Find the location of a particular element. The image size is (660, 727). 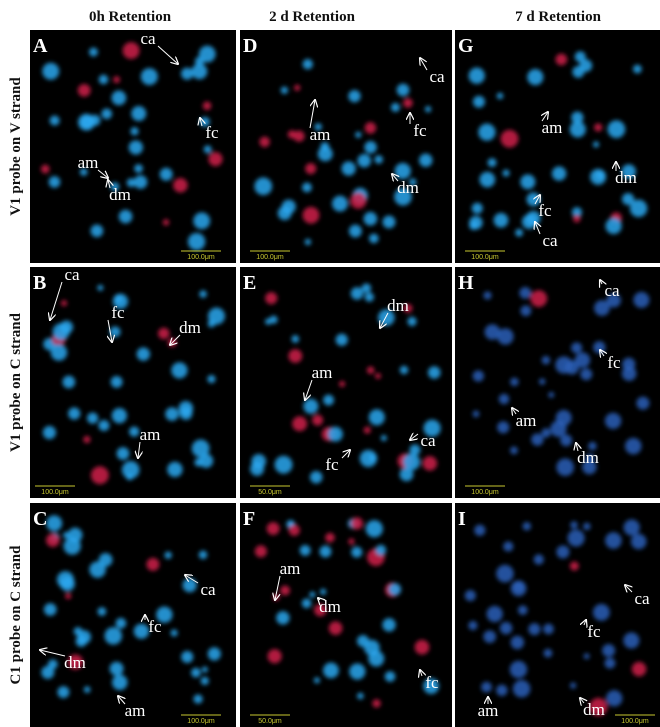

scale-bar-label: 100.0μm is located at coordinates (485, 492).